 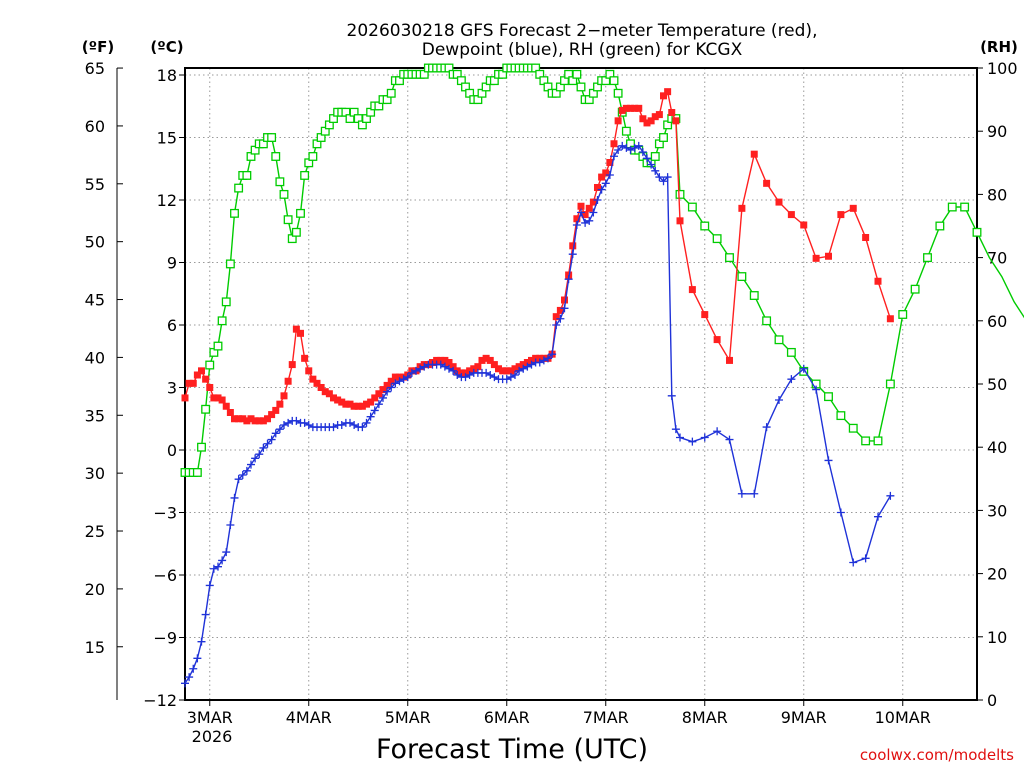 What do you see at coordinates (997, 447) in the screenshot?
I see `rh-tick-label: 40` at bounding box center [997, 447].